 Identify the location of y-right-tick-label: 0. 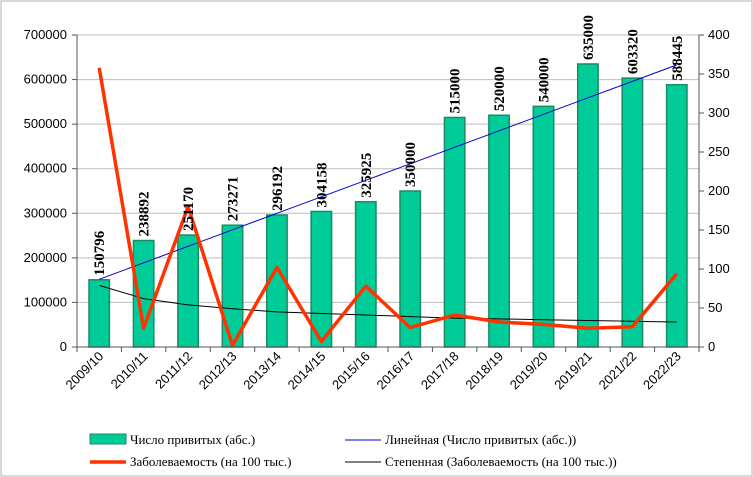
(711, 346).